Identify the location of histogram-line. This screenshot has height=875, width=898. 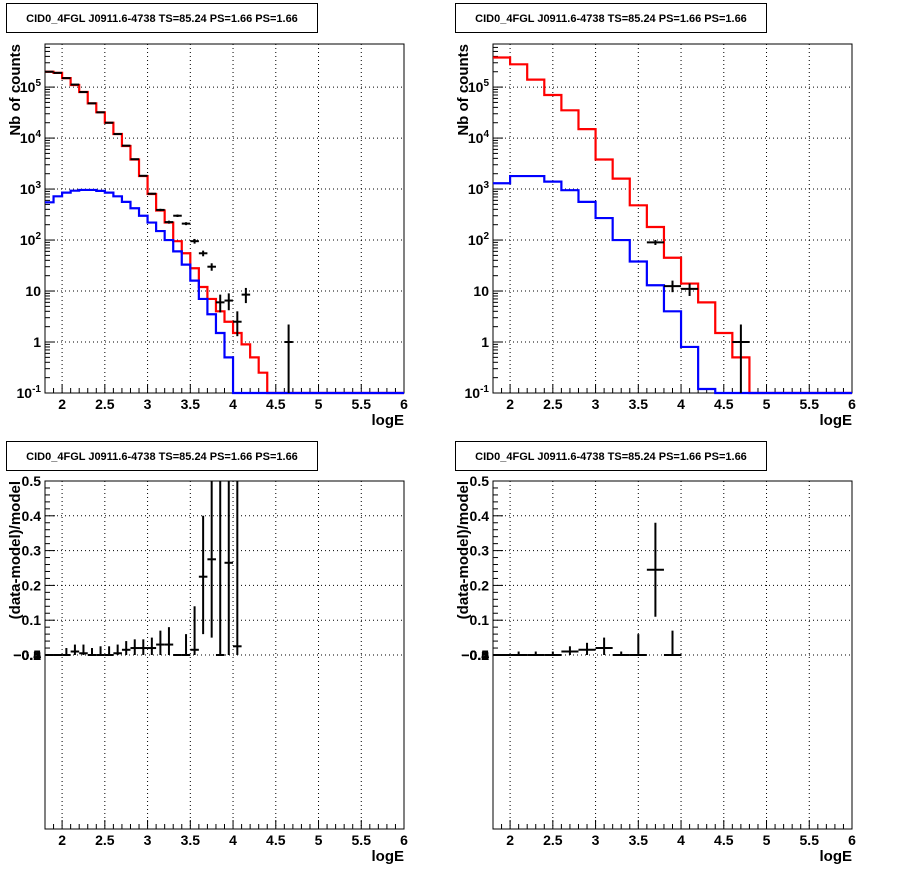
(672, 284).